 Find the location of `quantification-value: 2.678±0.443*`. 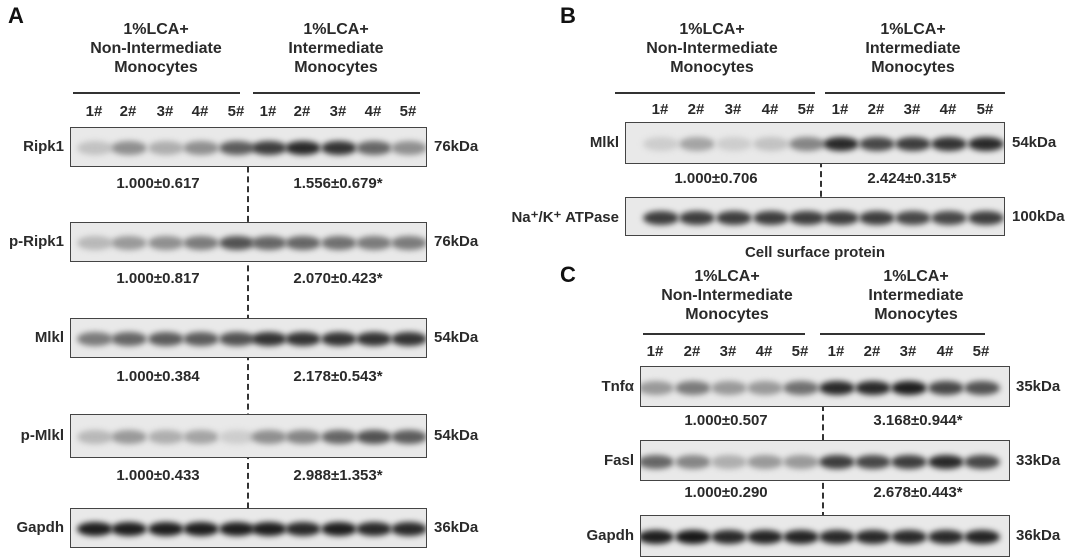

quantification-value: 2.678±0.443* is located at coordinates (918, 492).